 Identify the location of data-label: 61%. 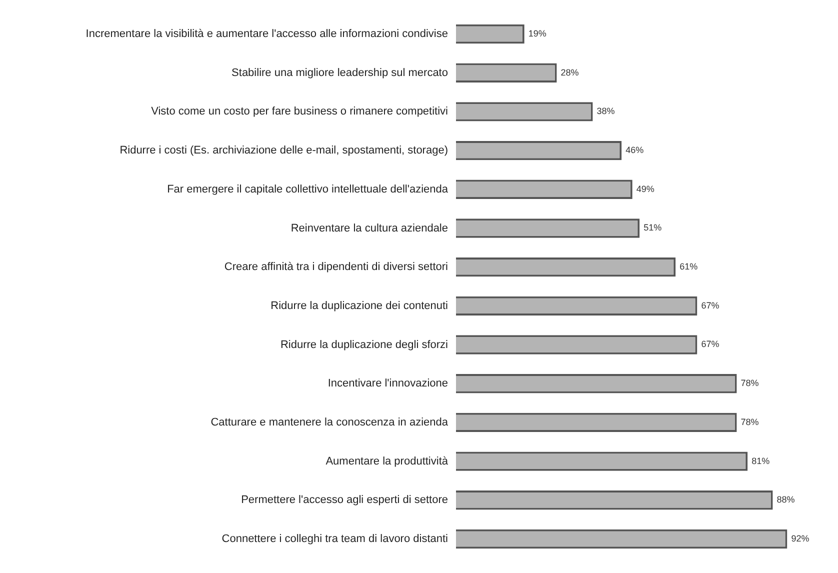
(689, 267).